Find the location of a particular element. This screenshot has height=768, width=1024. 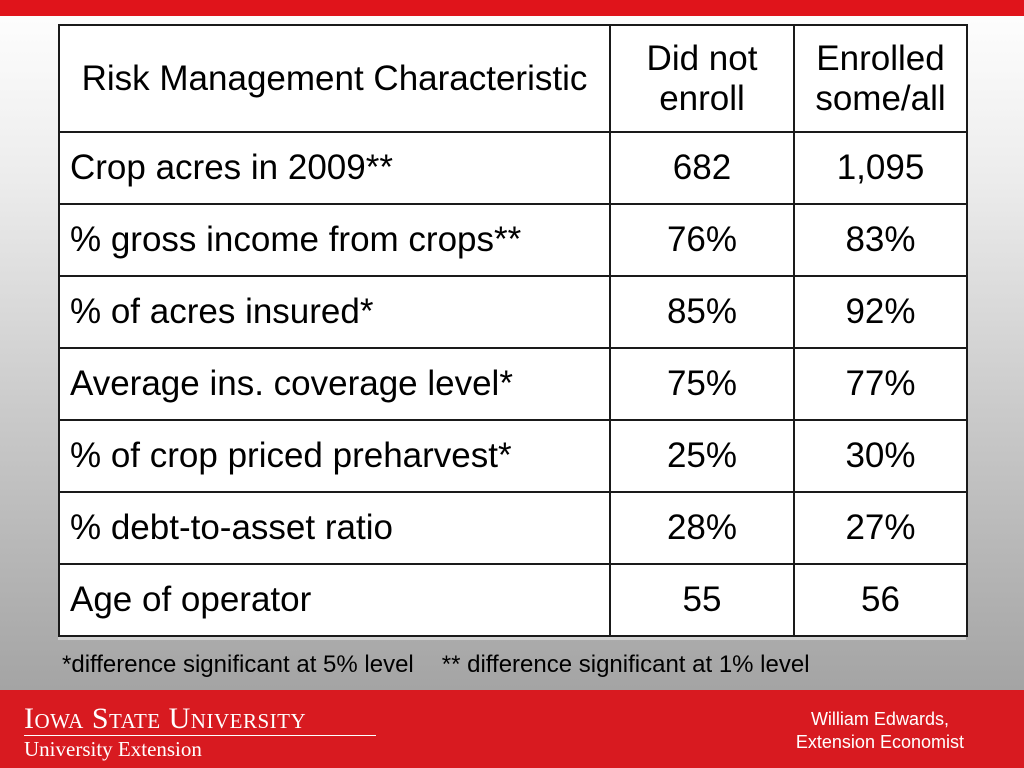

table-row: % debt-to-asset ratio 28% 27% is located at coordinates (513, 528).